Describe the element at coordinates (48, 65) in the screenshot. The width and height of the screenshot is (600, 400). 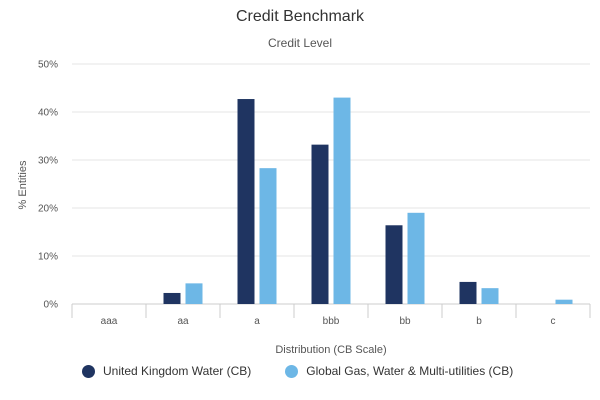
I see `y-tick-label: 50%` at that location.